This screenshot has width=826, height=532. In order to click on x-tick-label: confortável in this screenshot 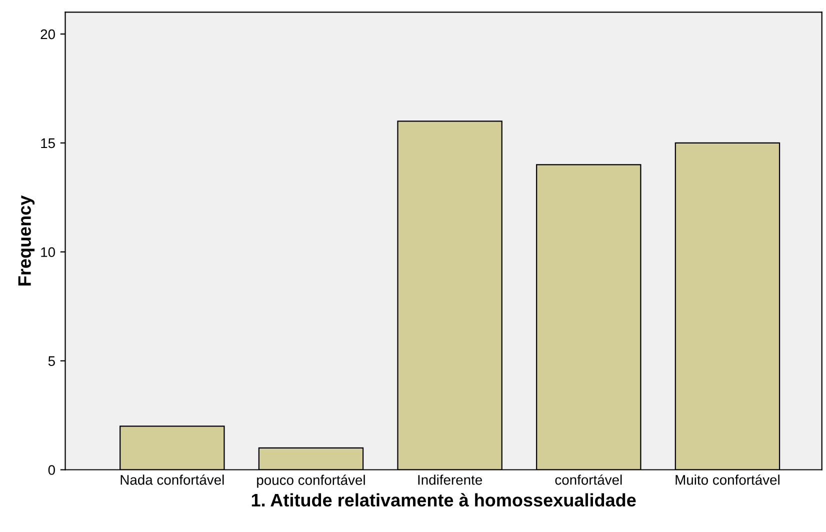, I will do `click(588, 479)`.